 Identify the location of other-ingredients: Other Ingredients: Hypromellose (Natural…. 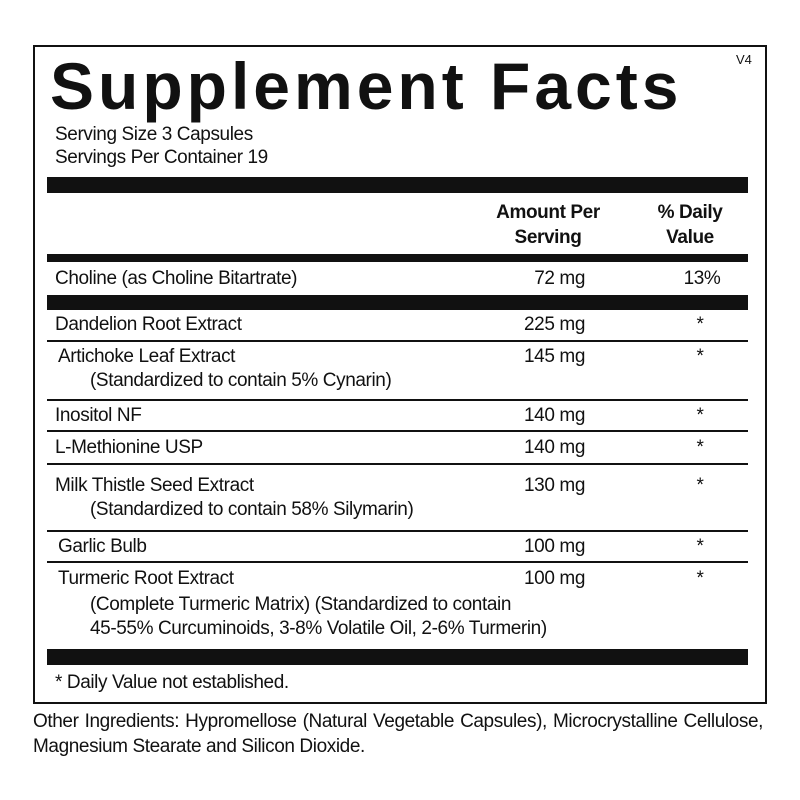
(398, 734).